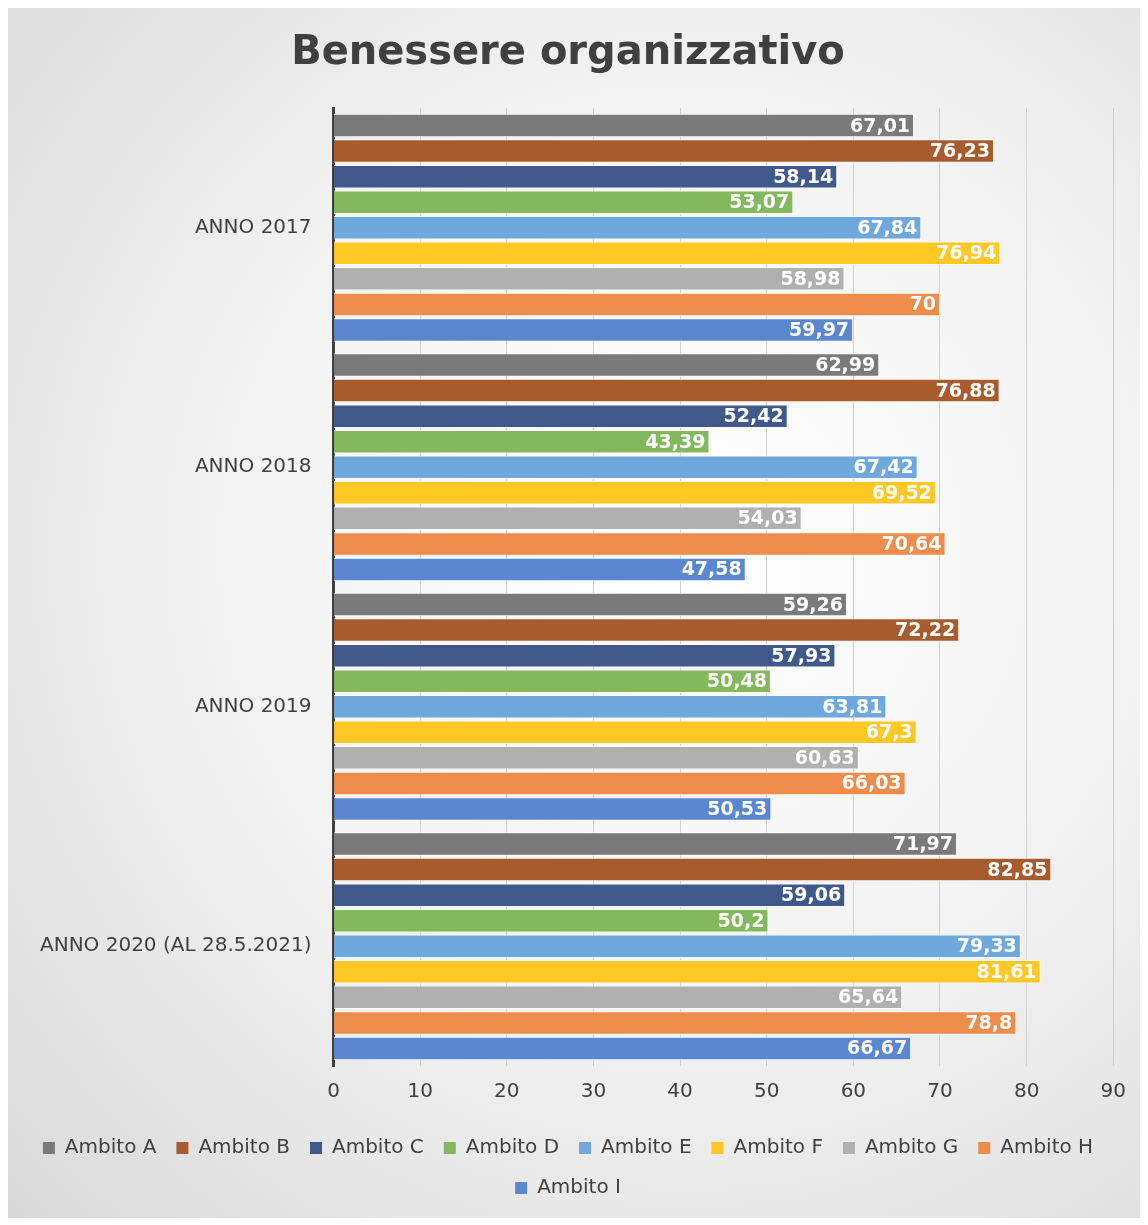  What do you see at coordinates (889, 731) in the screenshot?
I see `data-label: 67,3` at bounding box center [889, 731].